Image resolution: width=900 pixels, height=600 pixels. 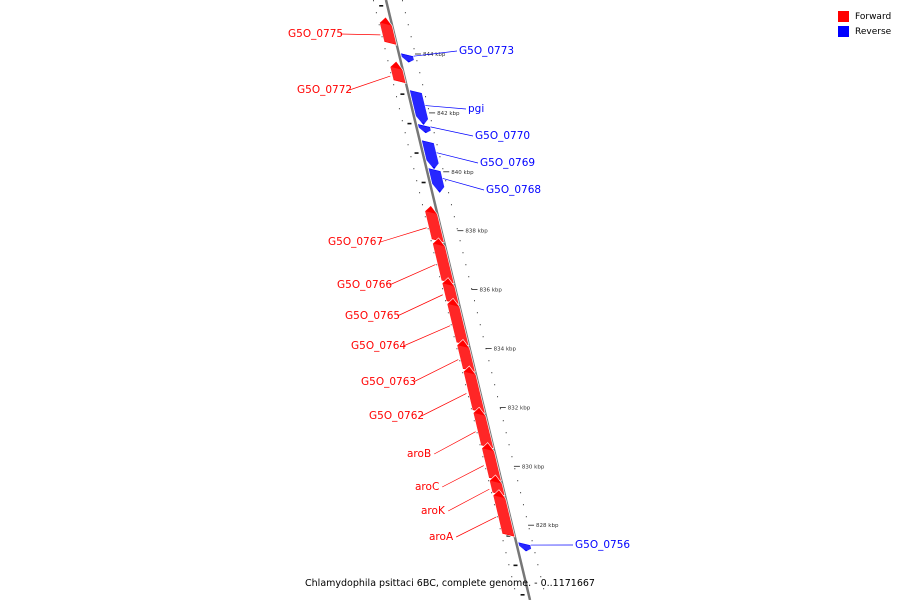 I want to click on gene-label: G5O_0762, so click(x=396, y=416).